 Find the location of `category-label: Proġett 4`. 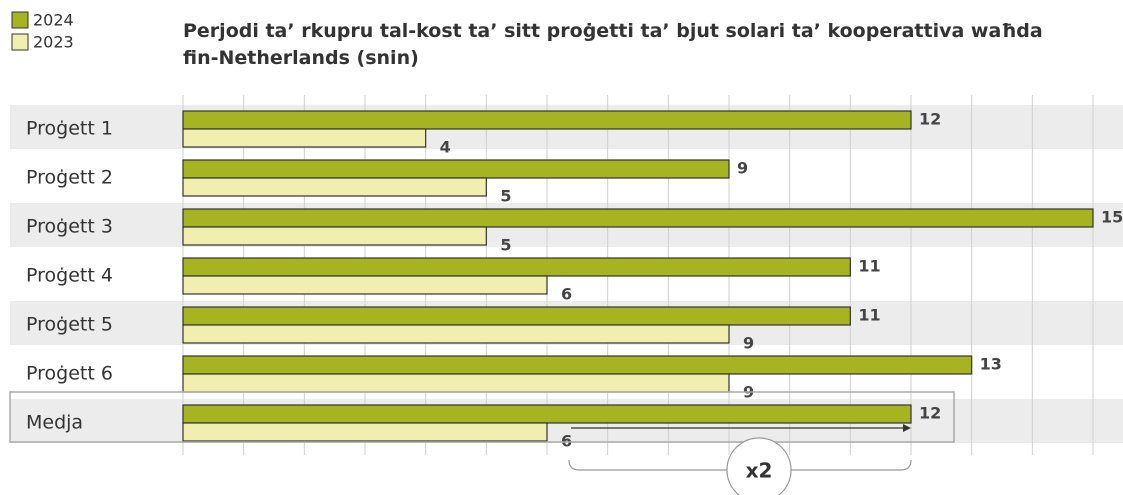

category-label: Proġett 4 is located at coordinates (69, 276).